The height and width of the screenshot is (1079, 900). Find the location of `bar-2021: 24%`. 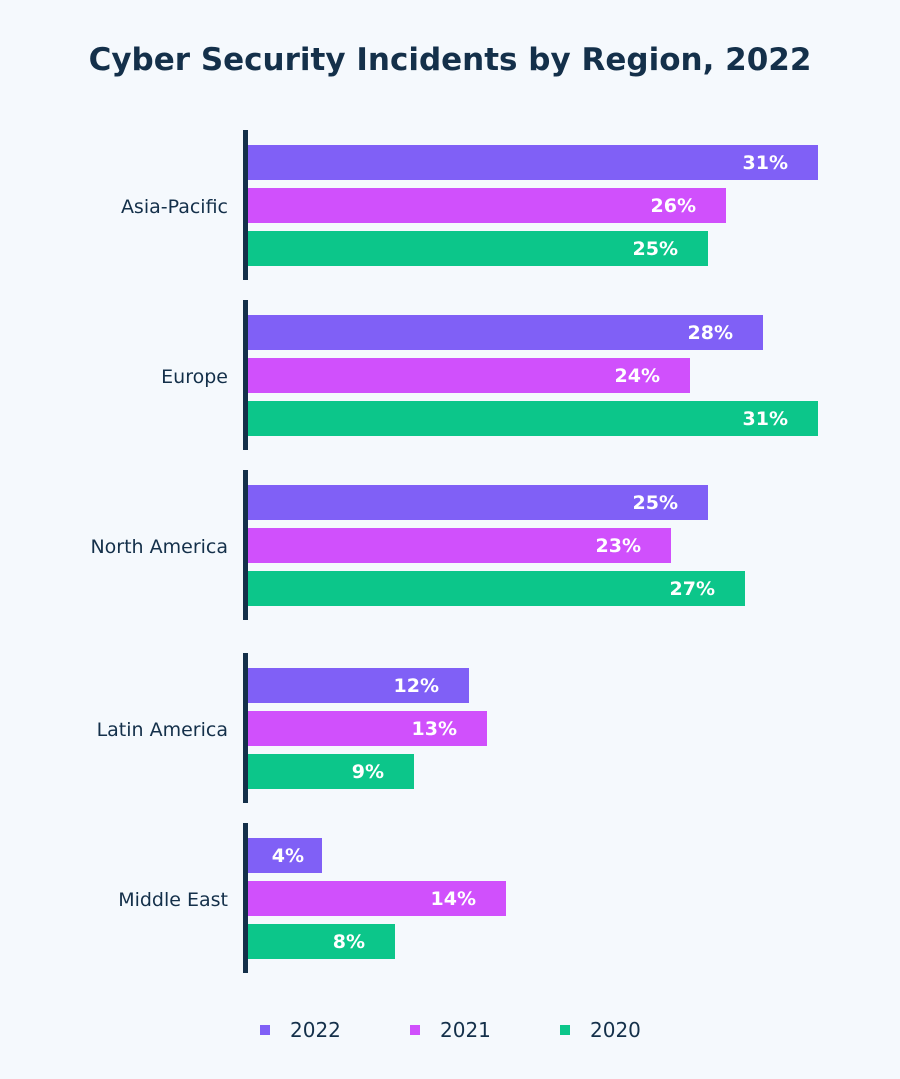

bar-2021: 24% is located at coordinates (469, 375).